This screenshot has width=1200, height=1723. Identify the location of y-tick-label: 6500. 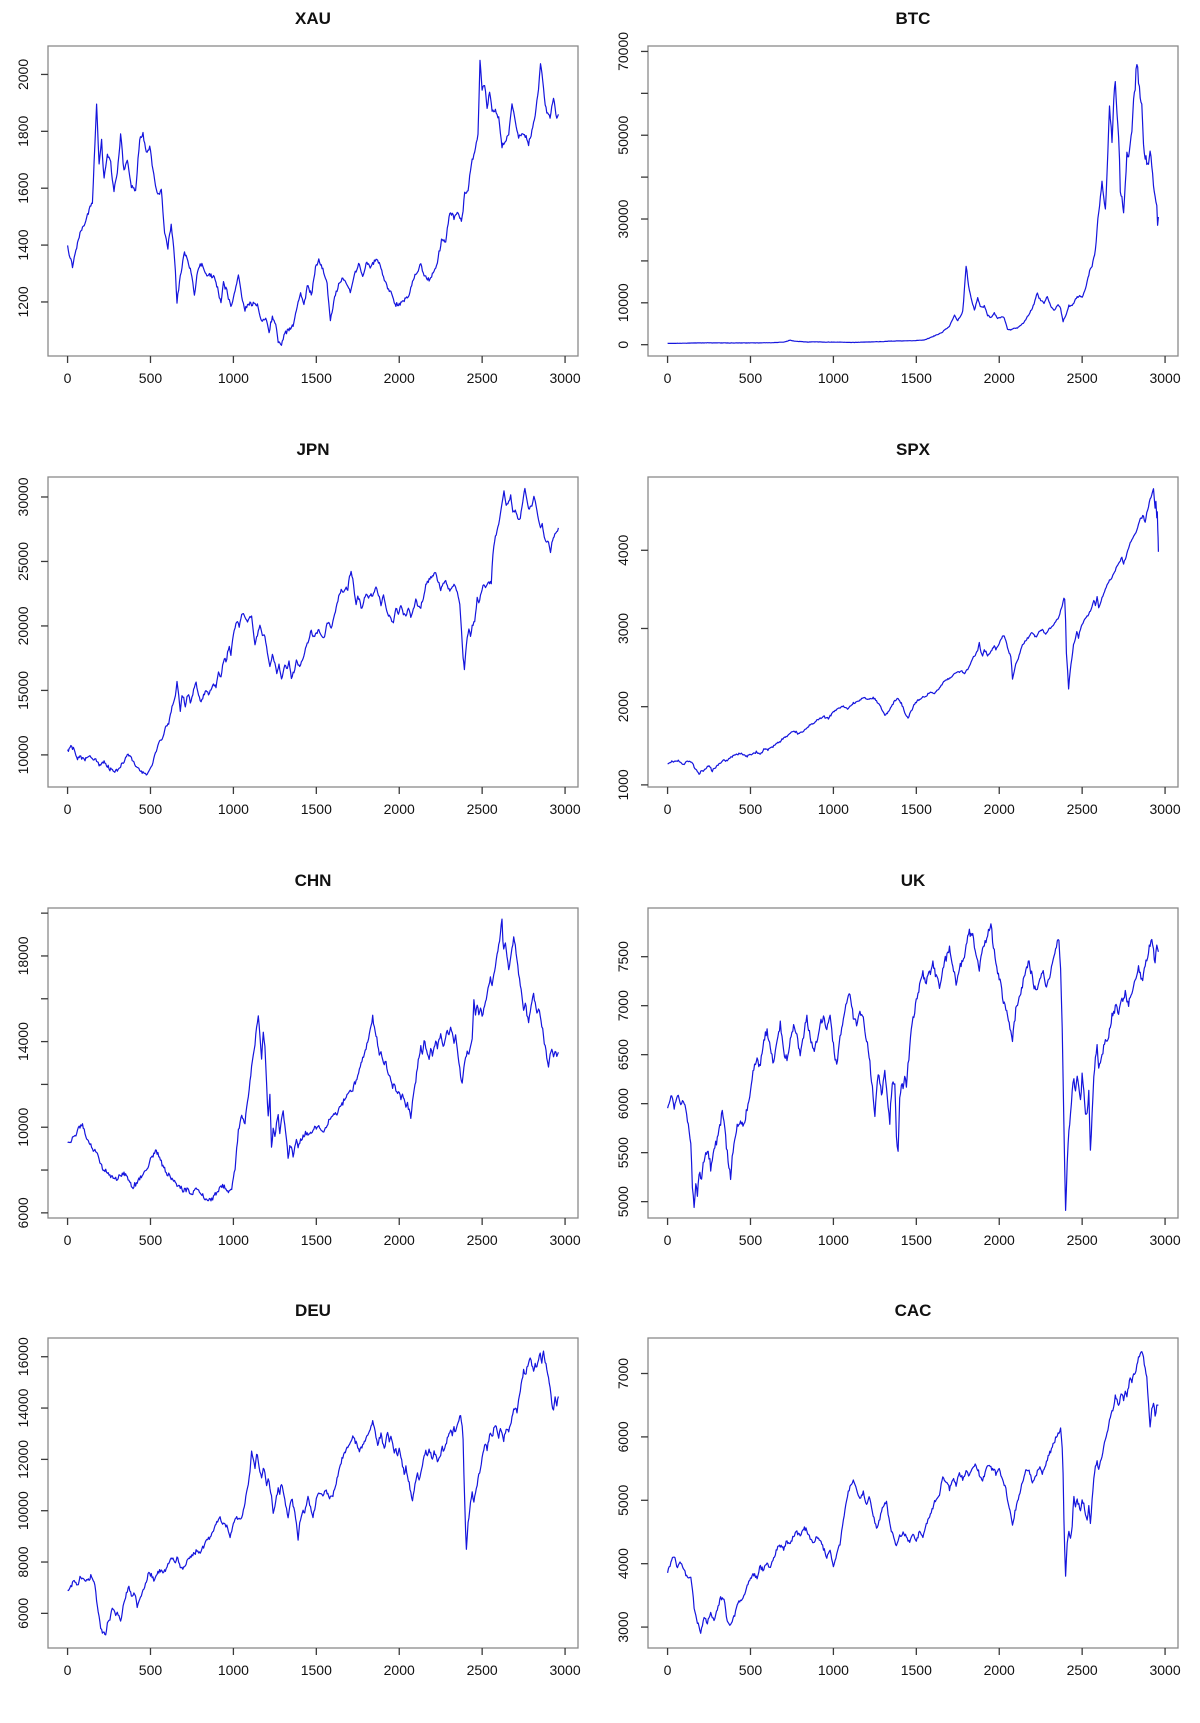
(623, 1054).